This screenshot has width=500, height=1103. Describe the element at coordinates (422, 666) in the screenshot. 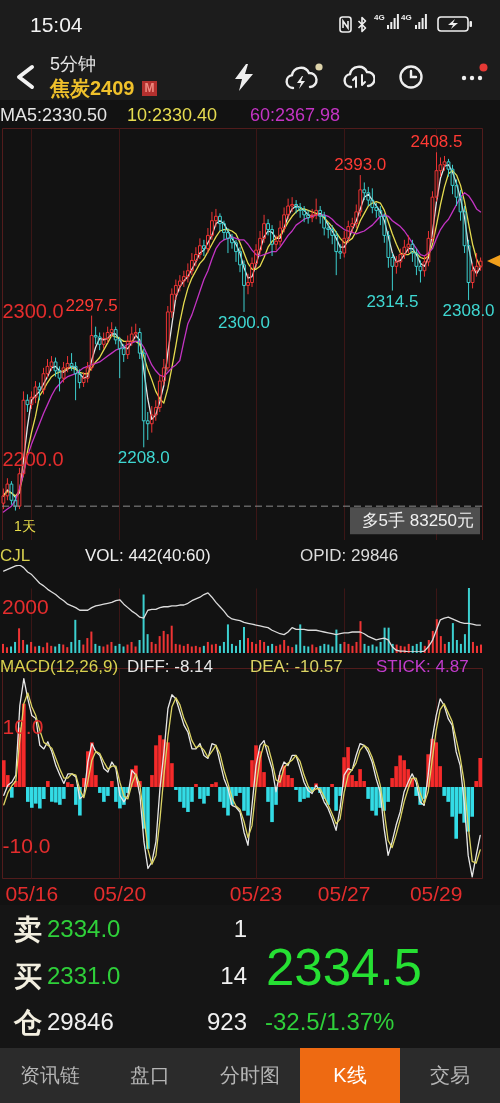

I see `annotation: STICK: 4.87` at that location.